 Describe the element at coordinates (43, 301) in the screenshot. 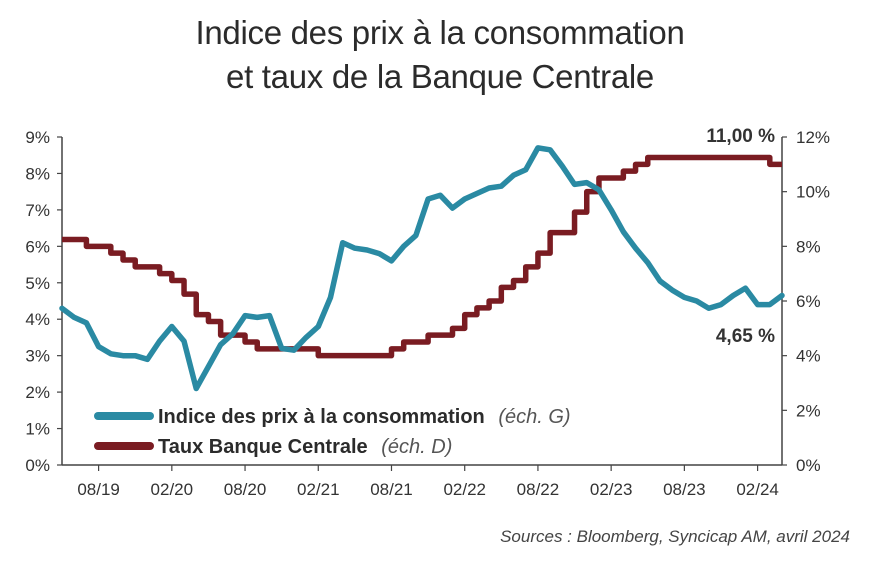

I see `y-axis-left: 0% 1% 2% 3% 4% 5% 6% 7% 8% 9%` at that location.